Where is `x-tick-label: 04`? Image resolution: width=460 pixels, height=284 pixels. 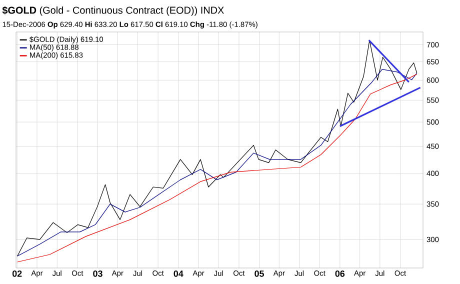
x-tick-label: 04 is located at coordinates (179, 273).